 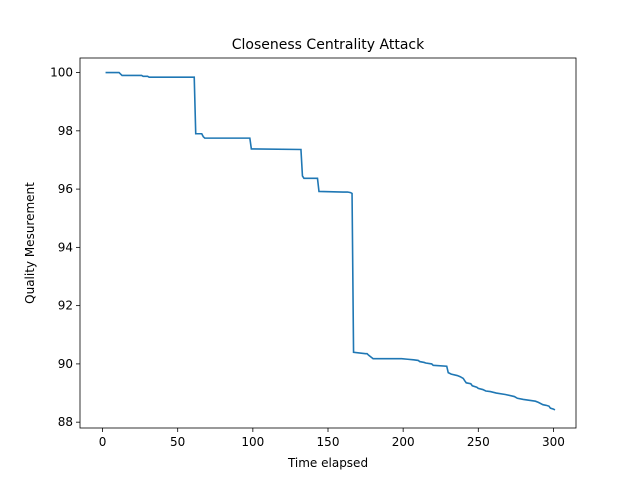 What do you see at coordinates (65, 247) in the screenshot?
I see `y-tick-label: 94` at bounding box center [65, 247].